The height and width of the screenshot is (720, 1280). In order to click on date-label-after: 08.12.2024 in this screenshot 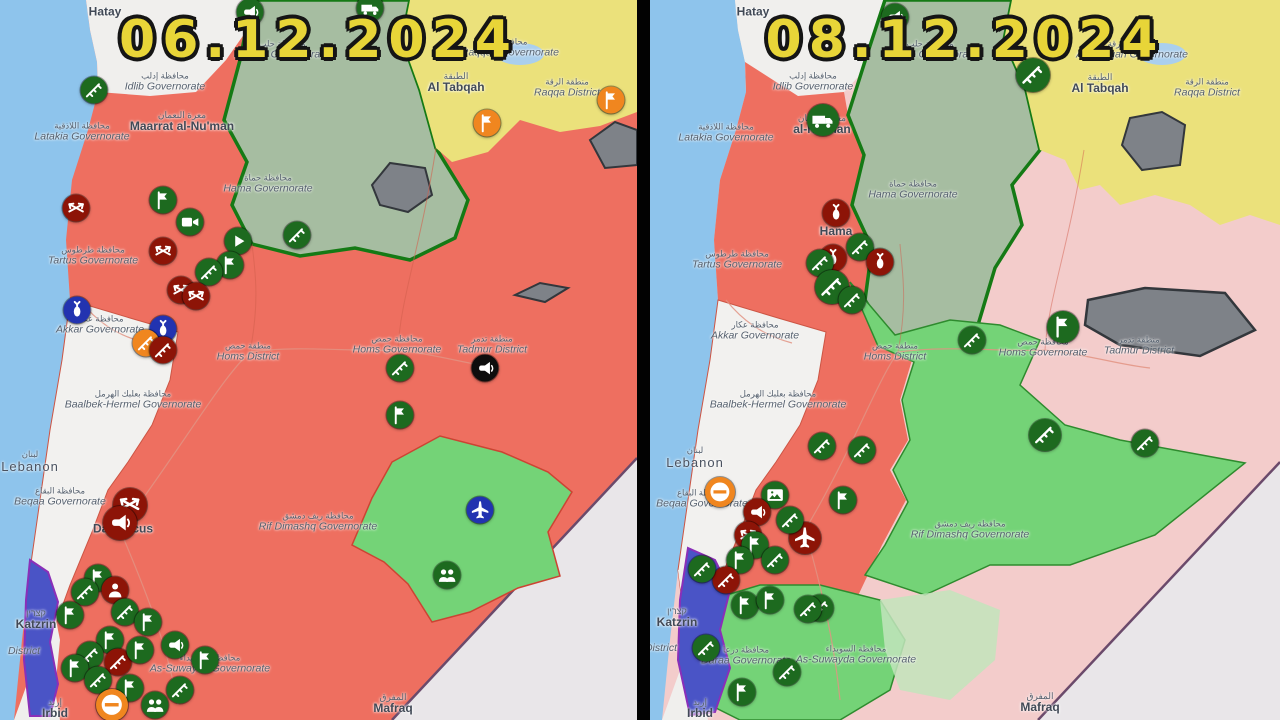, I will do `click(965, 40)`.